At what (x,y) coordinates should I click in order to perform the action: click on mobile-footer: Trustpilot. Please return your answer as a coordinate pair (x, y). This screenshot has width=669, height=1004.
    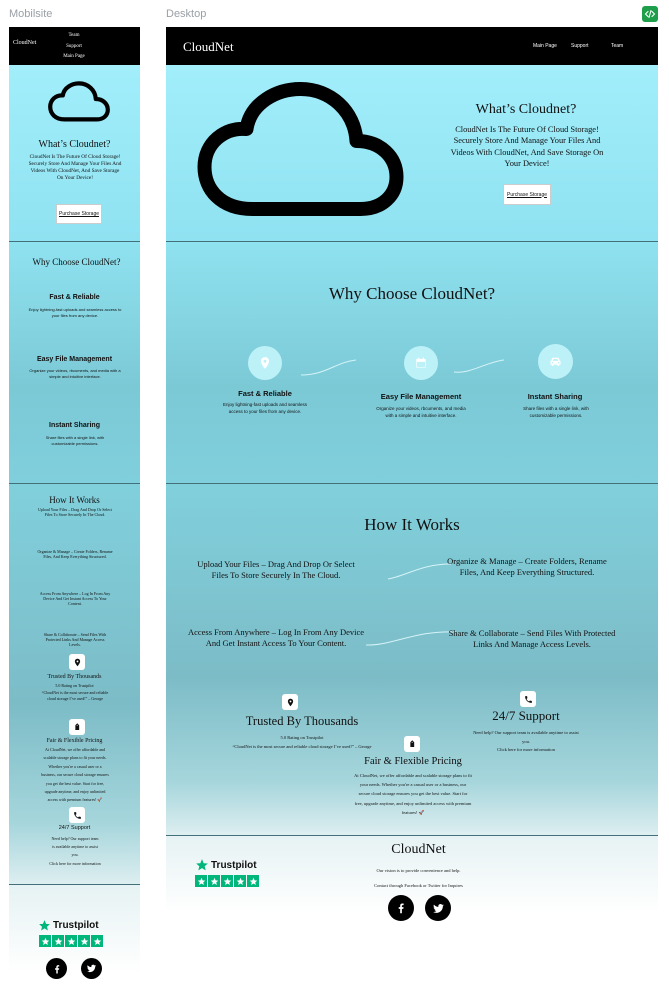
    Looking at the image, I should click on (74, 939).